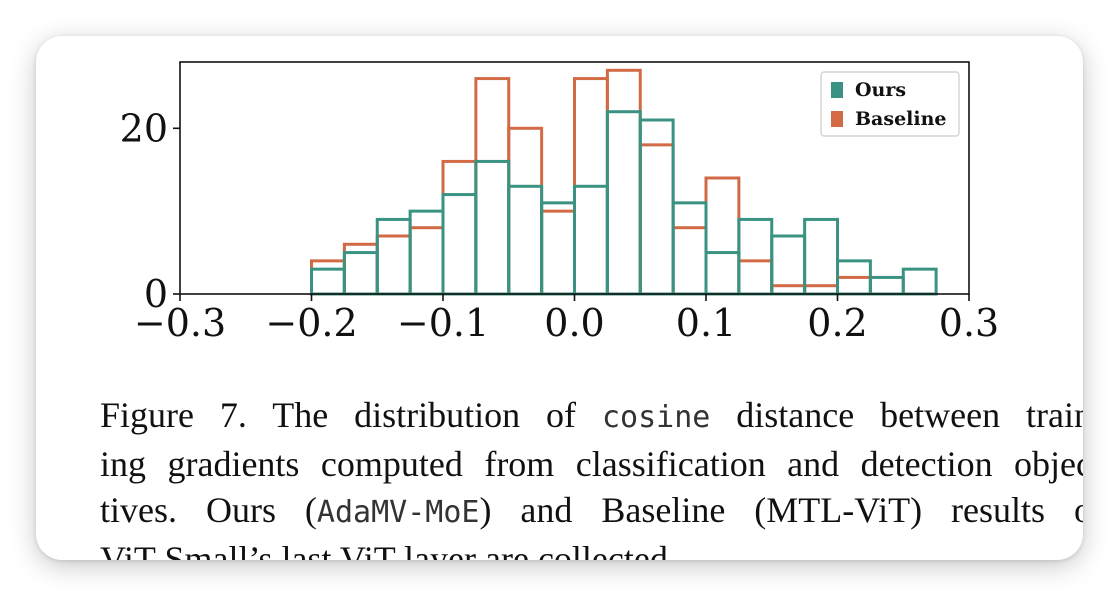  I want to click on y-tick-label: 20, so click(144, 128).